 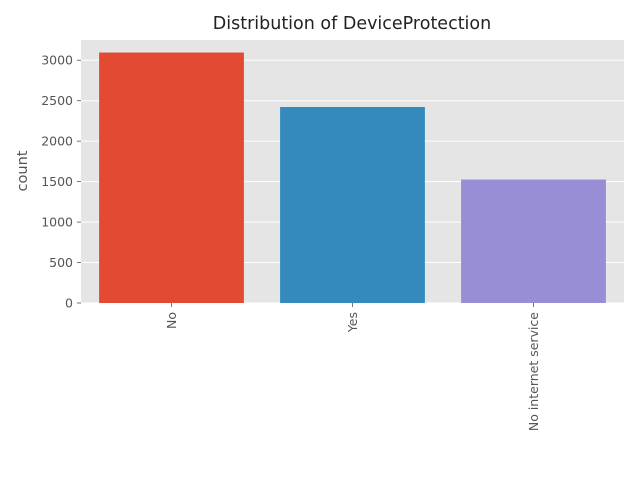 I want to click on chart-title: Distribution of DeviceProtection, so click(x=352, y=24).